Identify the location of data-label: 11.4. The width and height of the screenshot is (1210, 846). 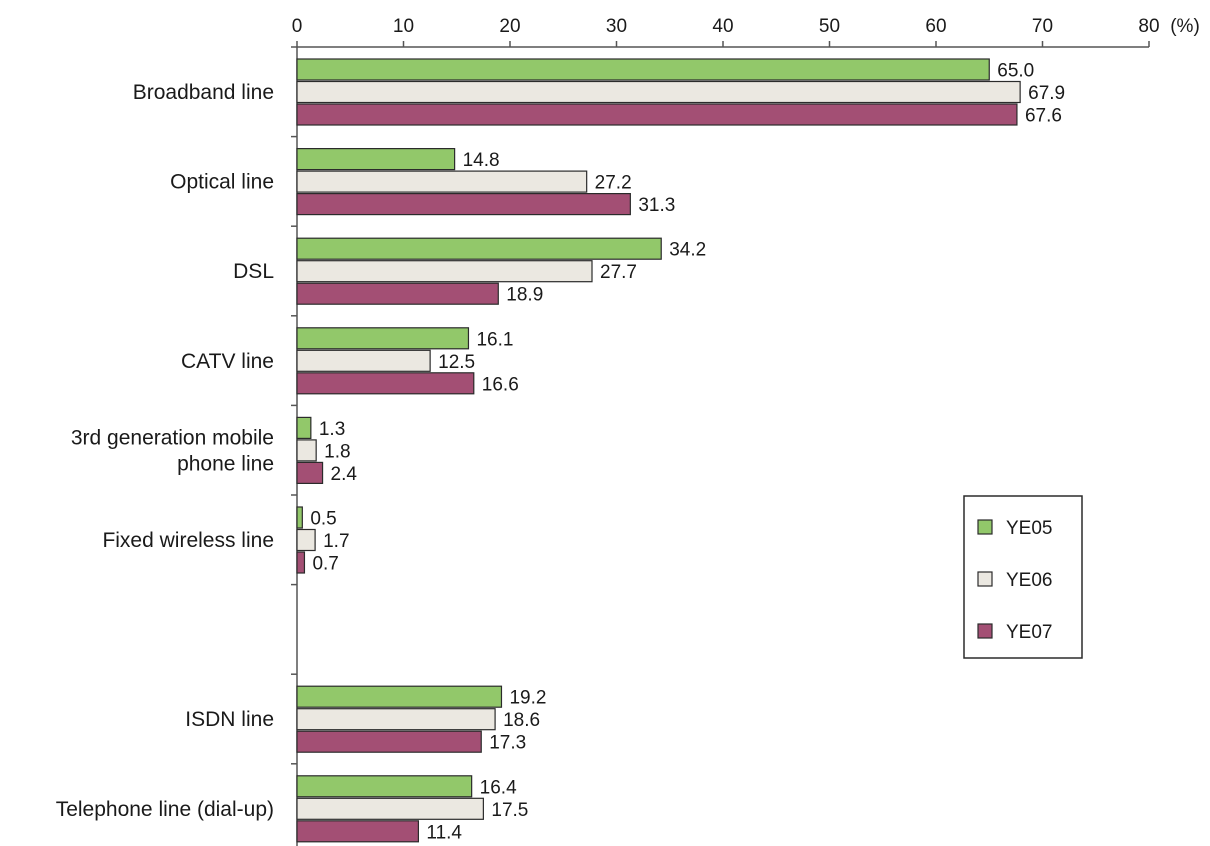
(444, 832).